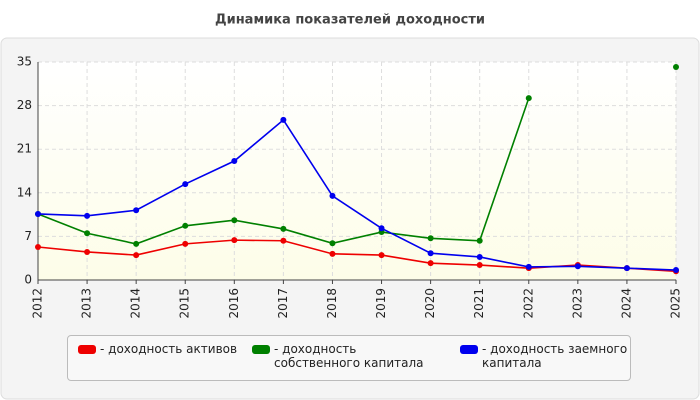  What do you see at coordinates (479, 303) in the screenshot?
I see `x-tick-label: 2021` at bounding box center [479, 303].